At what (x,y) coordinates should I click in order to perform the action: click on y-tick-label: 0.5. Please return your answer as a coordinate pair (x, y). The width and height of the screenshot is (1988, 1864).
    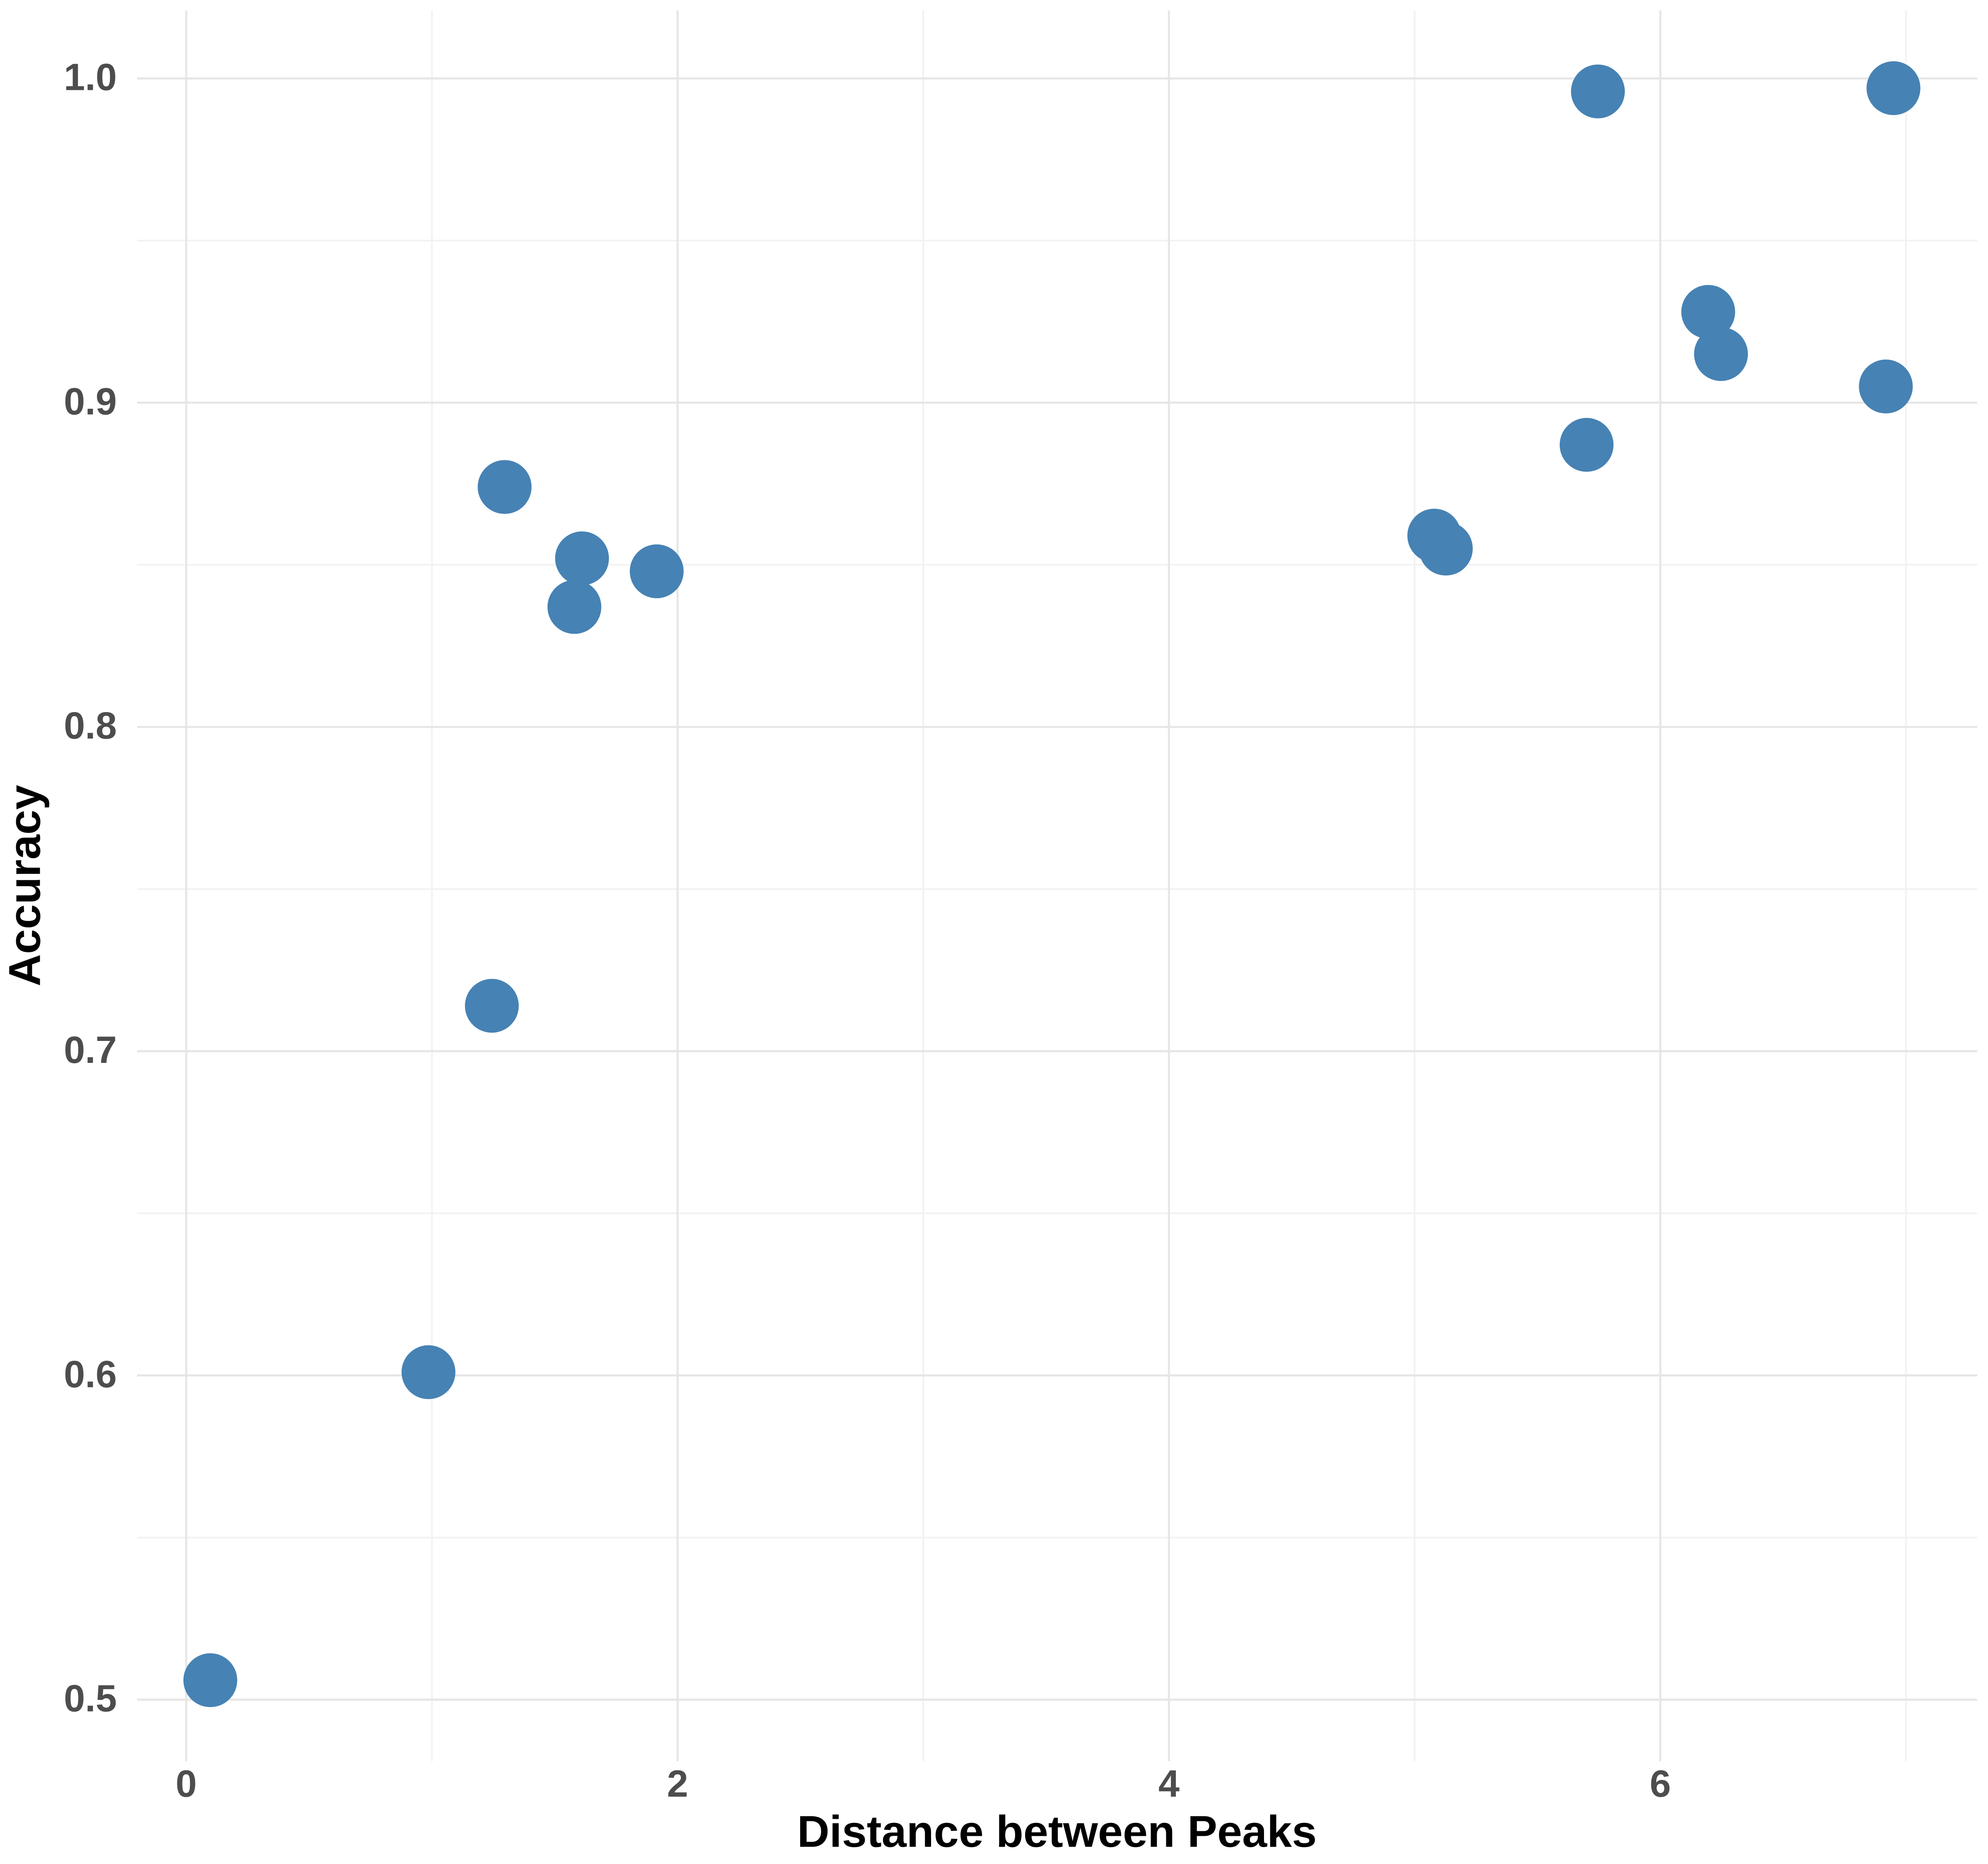
    Looking at the image, I should click on (90, 1699).